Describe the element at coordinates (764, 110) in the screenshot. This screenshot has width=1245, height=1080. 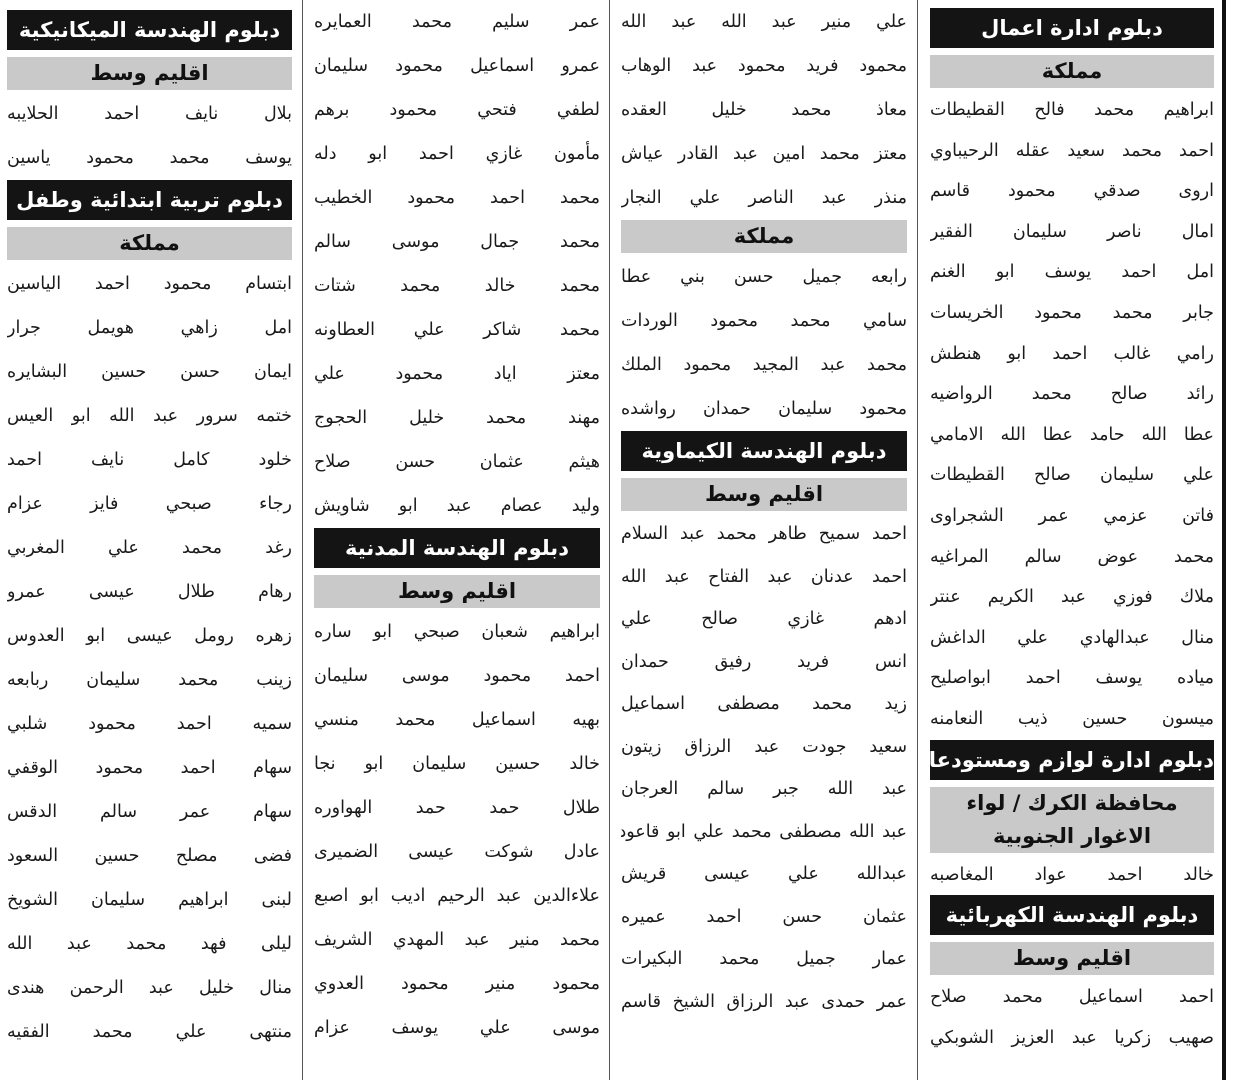
I see `name-entry: معاذ محمد خليل العقده` at that location.